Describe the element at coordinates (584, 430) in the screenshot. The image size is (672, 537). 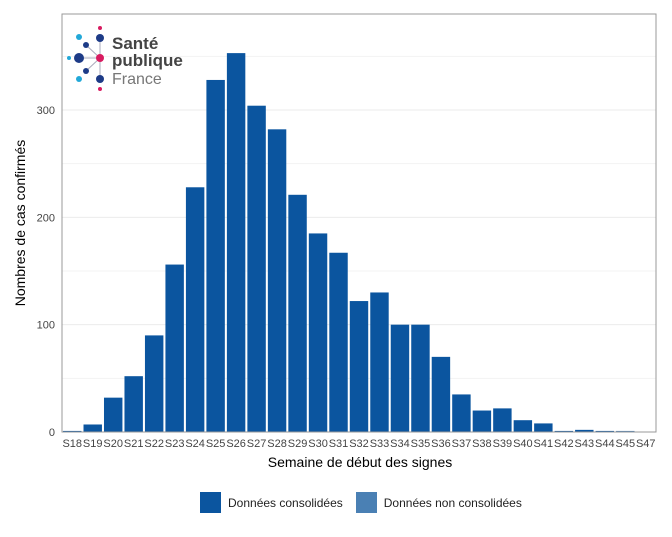
I see `bar-S43-consolidated` at that location.